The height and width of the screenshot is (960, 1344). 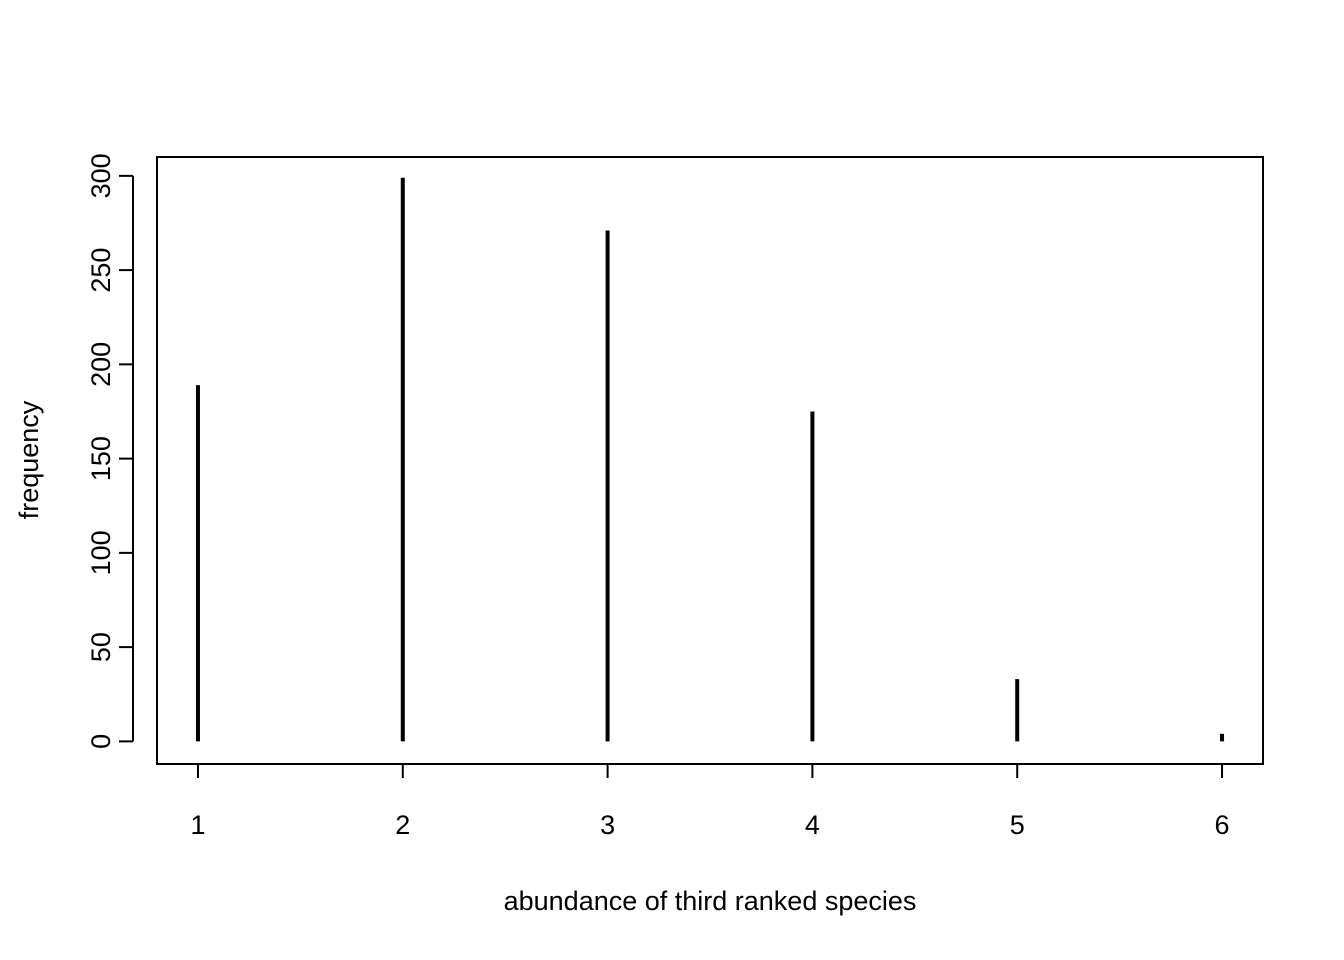 What do you see at coordinates (101, 270) in the screenshot?
I see `y-tick-label: 250` at bounding box center [101, 270].